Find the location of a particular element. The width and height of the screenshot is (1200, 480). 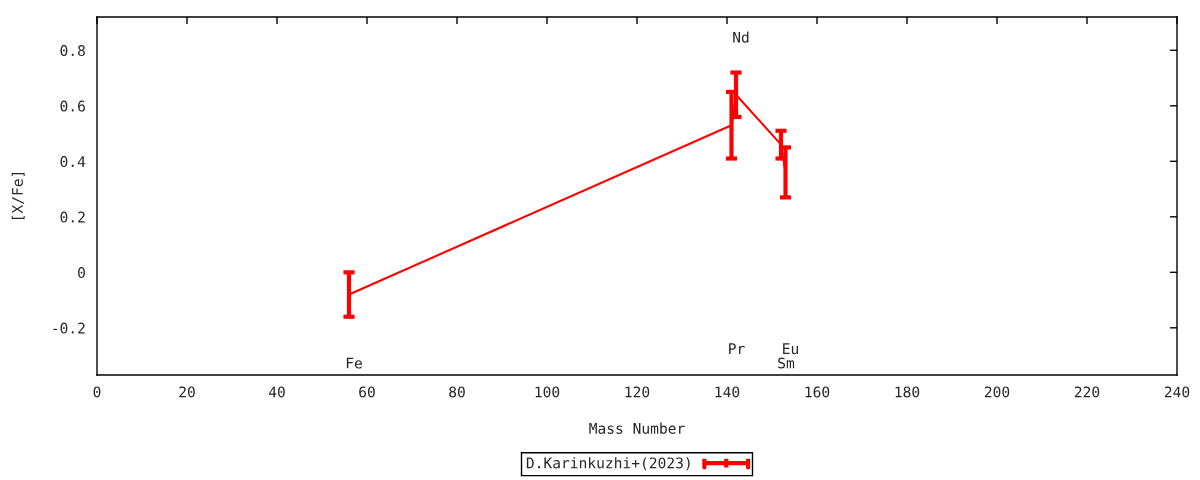

x-tick-label: 180 is located at coordinates (907, 392).